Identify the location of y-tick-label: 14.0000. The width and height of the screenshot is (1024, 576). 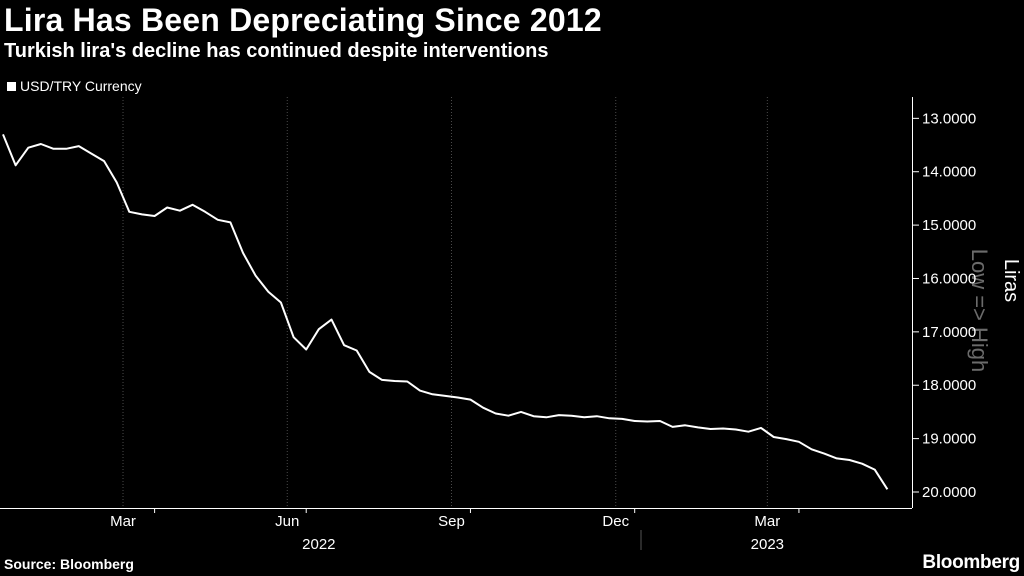
(949, 172).